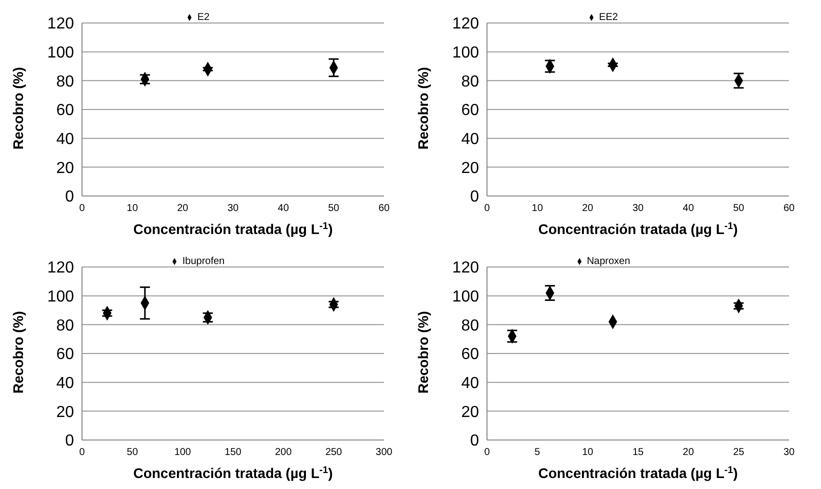 Image resolution: width=821 pixels, height=489 pixels. What do you see at coordinates (384, 452) in the screenshot?
I see `x-tick-label: 300` at bounding box center [384, 452].